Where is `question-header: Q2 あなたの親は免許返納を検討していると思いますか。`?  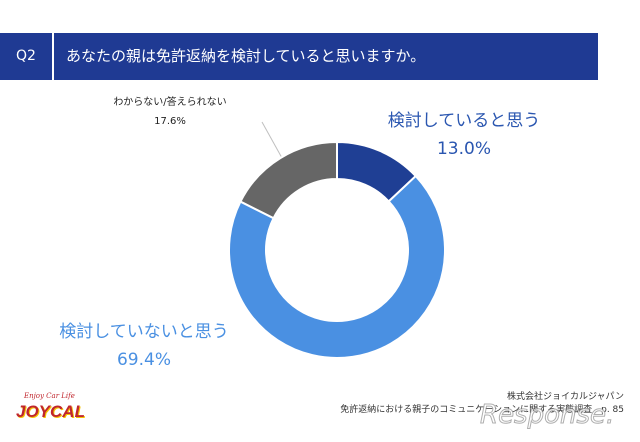
question-header: Q2 あなたの親は免許返納を検討していると思いますか。 is located at coordinates (299, 56).